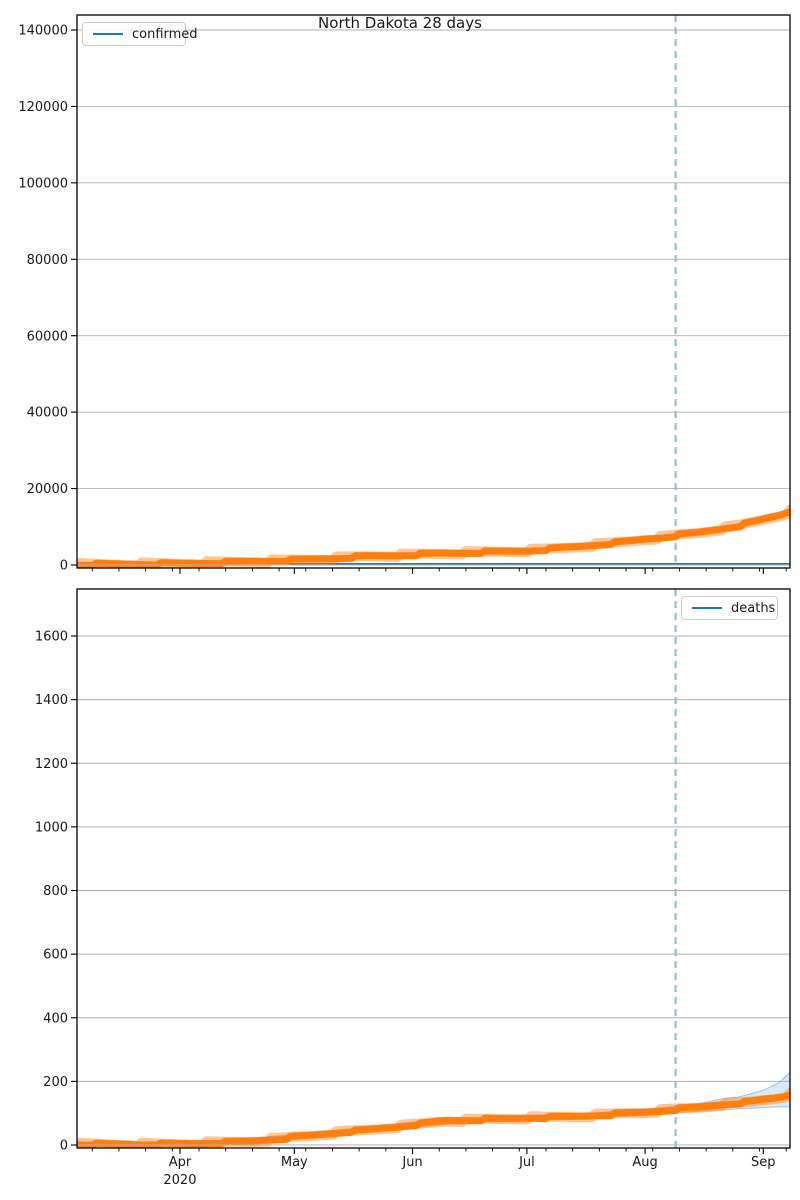 The width and height of the screenshot is (800, 1200). What do you see at coordinates (729, 608) in the screenshot?
I see `legend-deaths: deaths` at bounding box center [729, 608].